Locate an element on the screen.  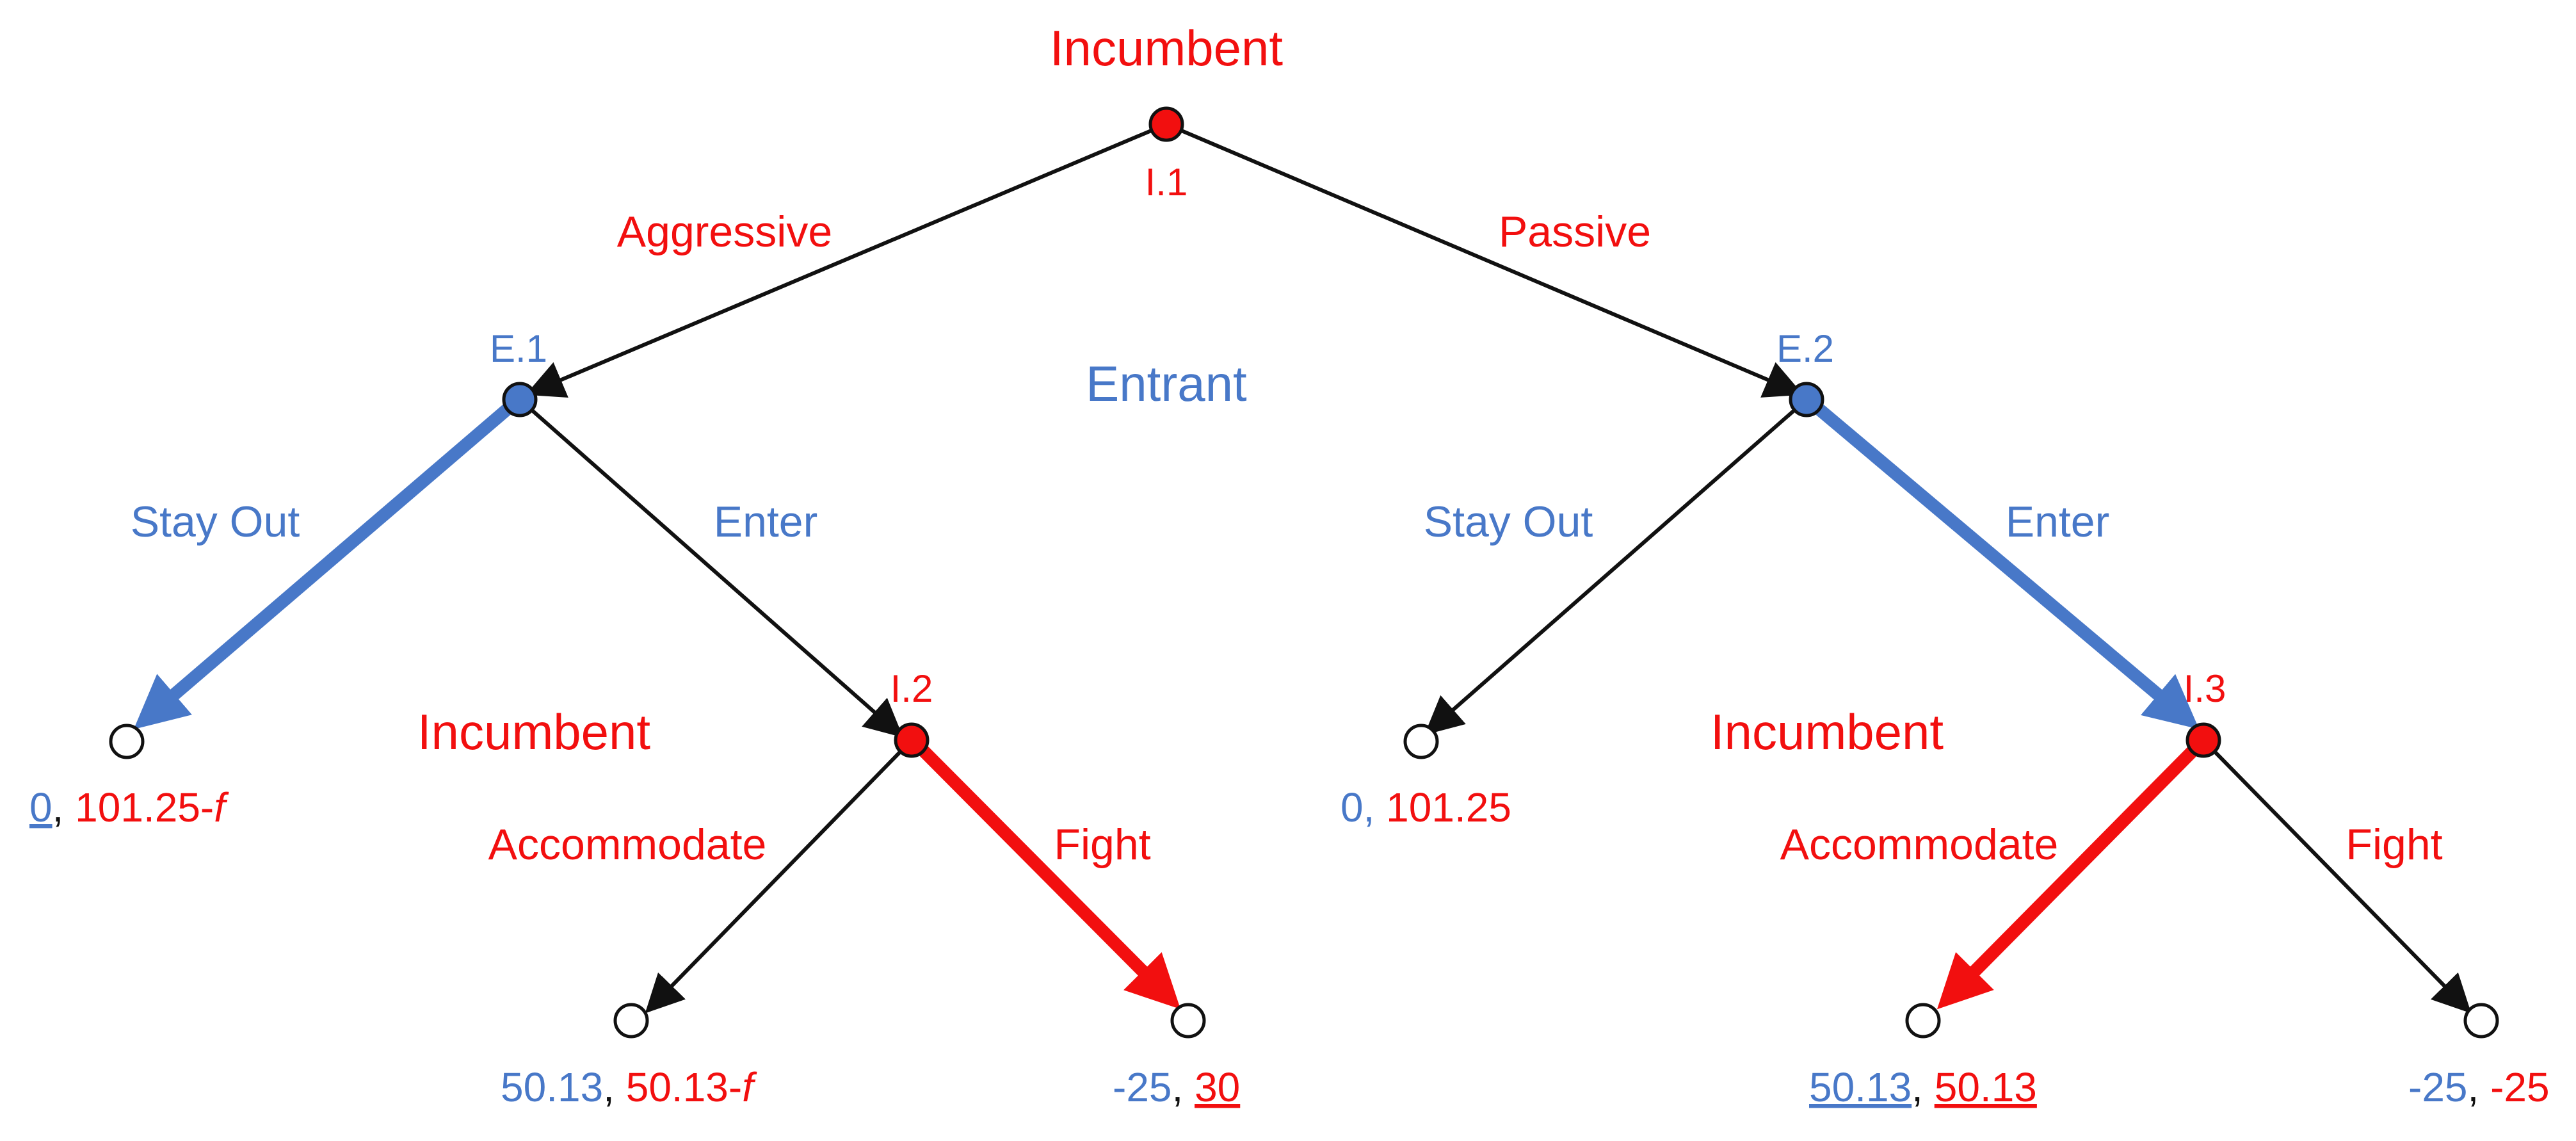
node-label-i2: I.2 is located at coordinates (911, 689).